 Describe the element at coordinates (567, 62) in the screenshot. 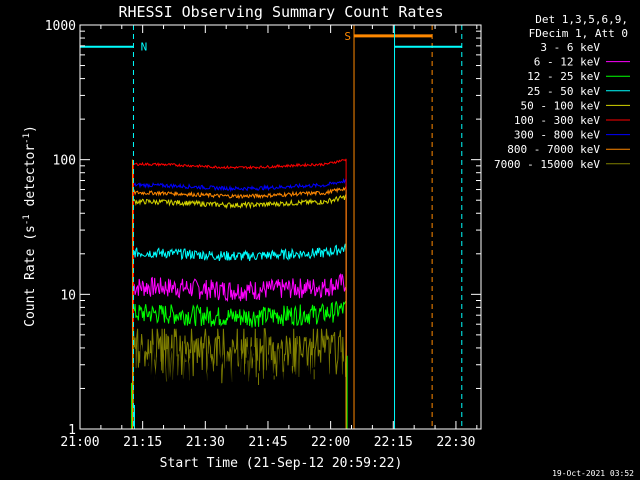

I see `legend-label: 6 - 12 keV` at that location.